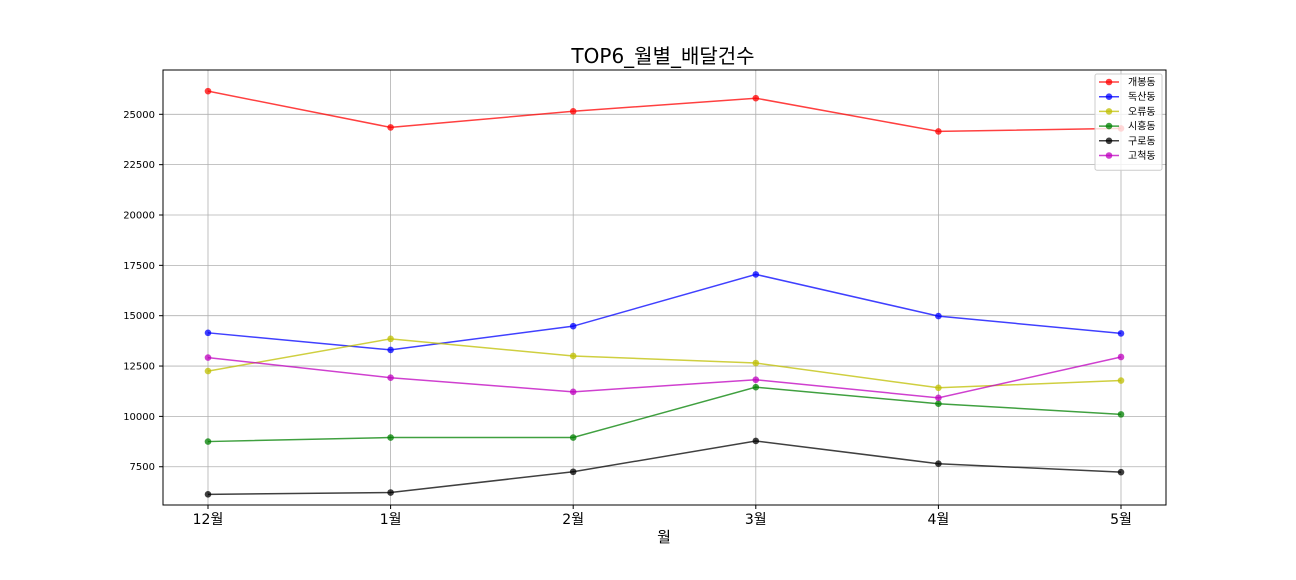 The image size is (1296, 580). Describe the element at coordinates (662, 516) in the screenshot. I see `x-axis-ticks: 12월 1월 2월 3월 4월 5월` at that location.